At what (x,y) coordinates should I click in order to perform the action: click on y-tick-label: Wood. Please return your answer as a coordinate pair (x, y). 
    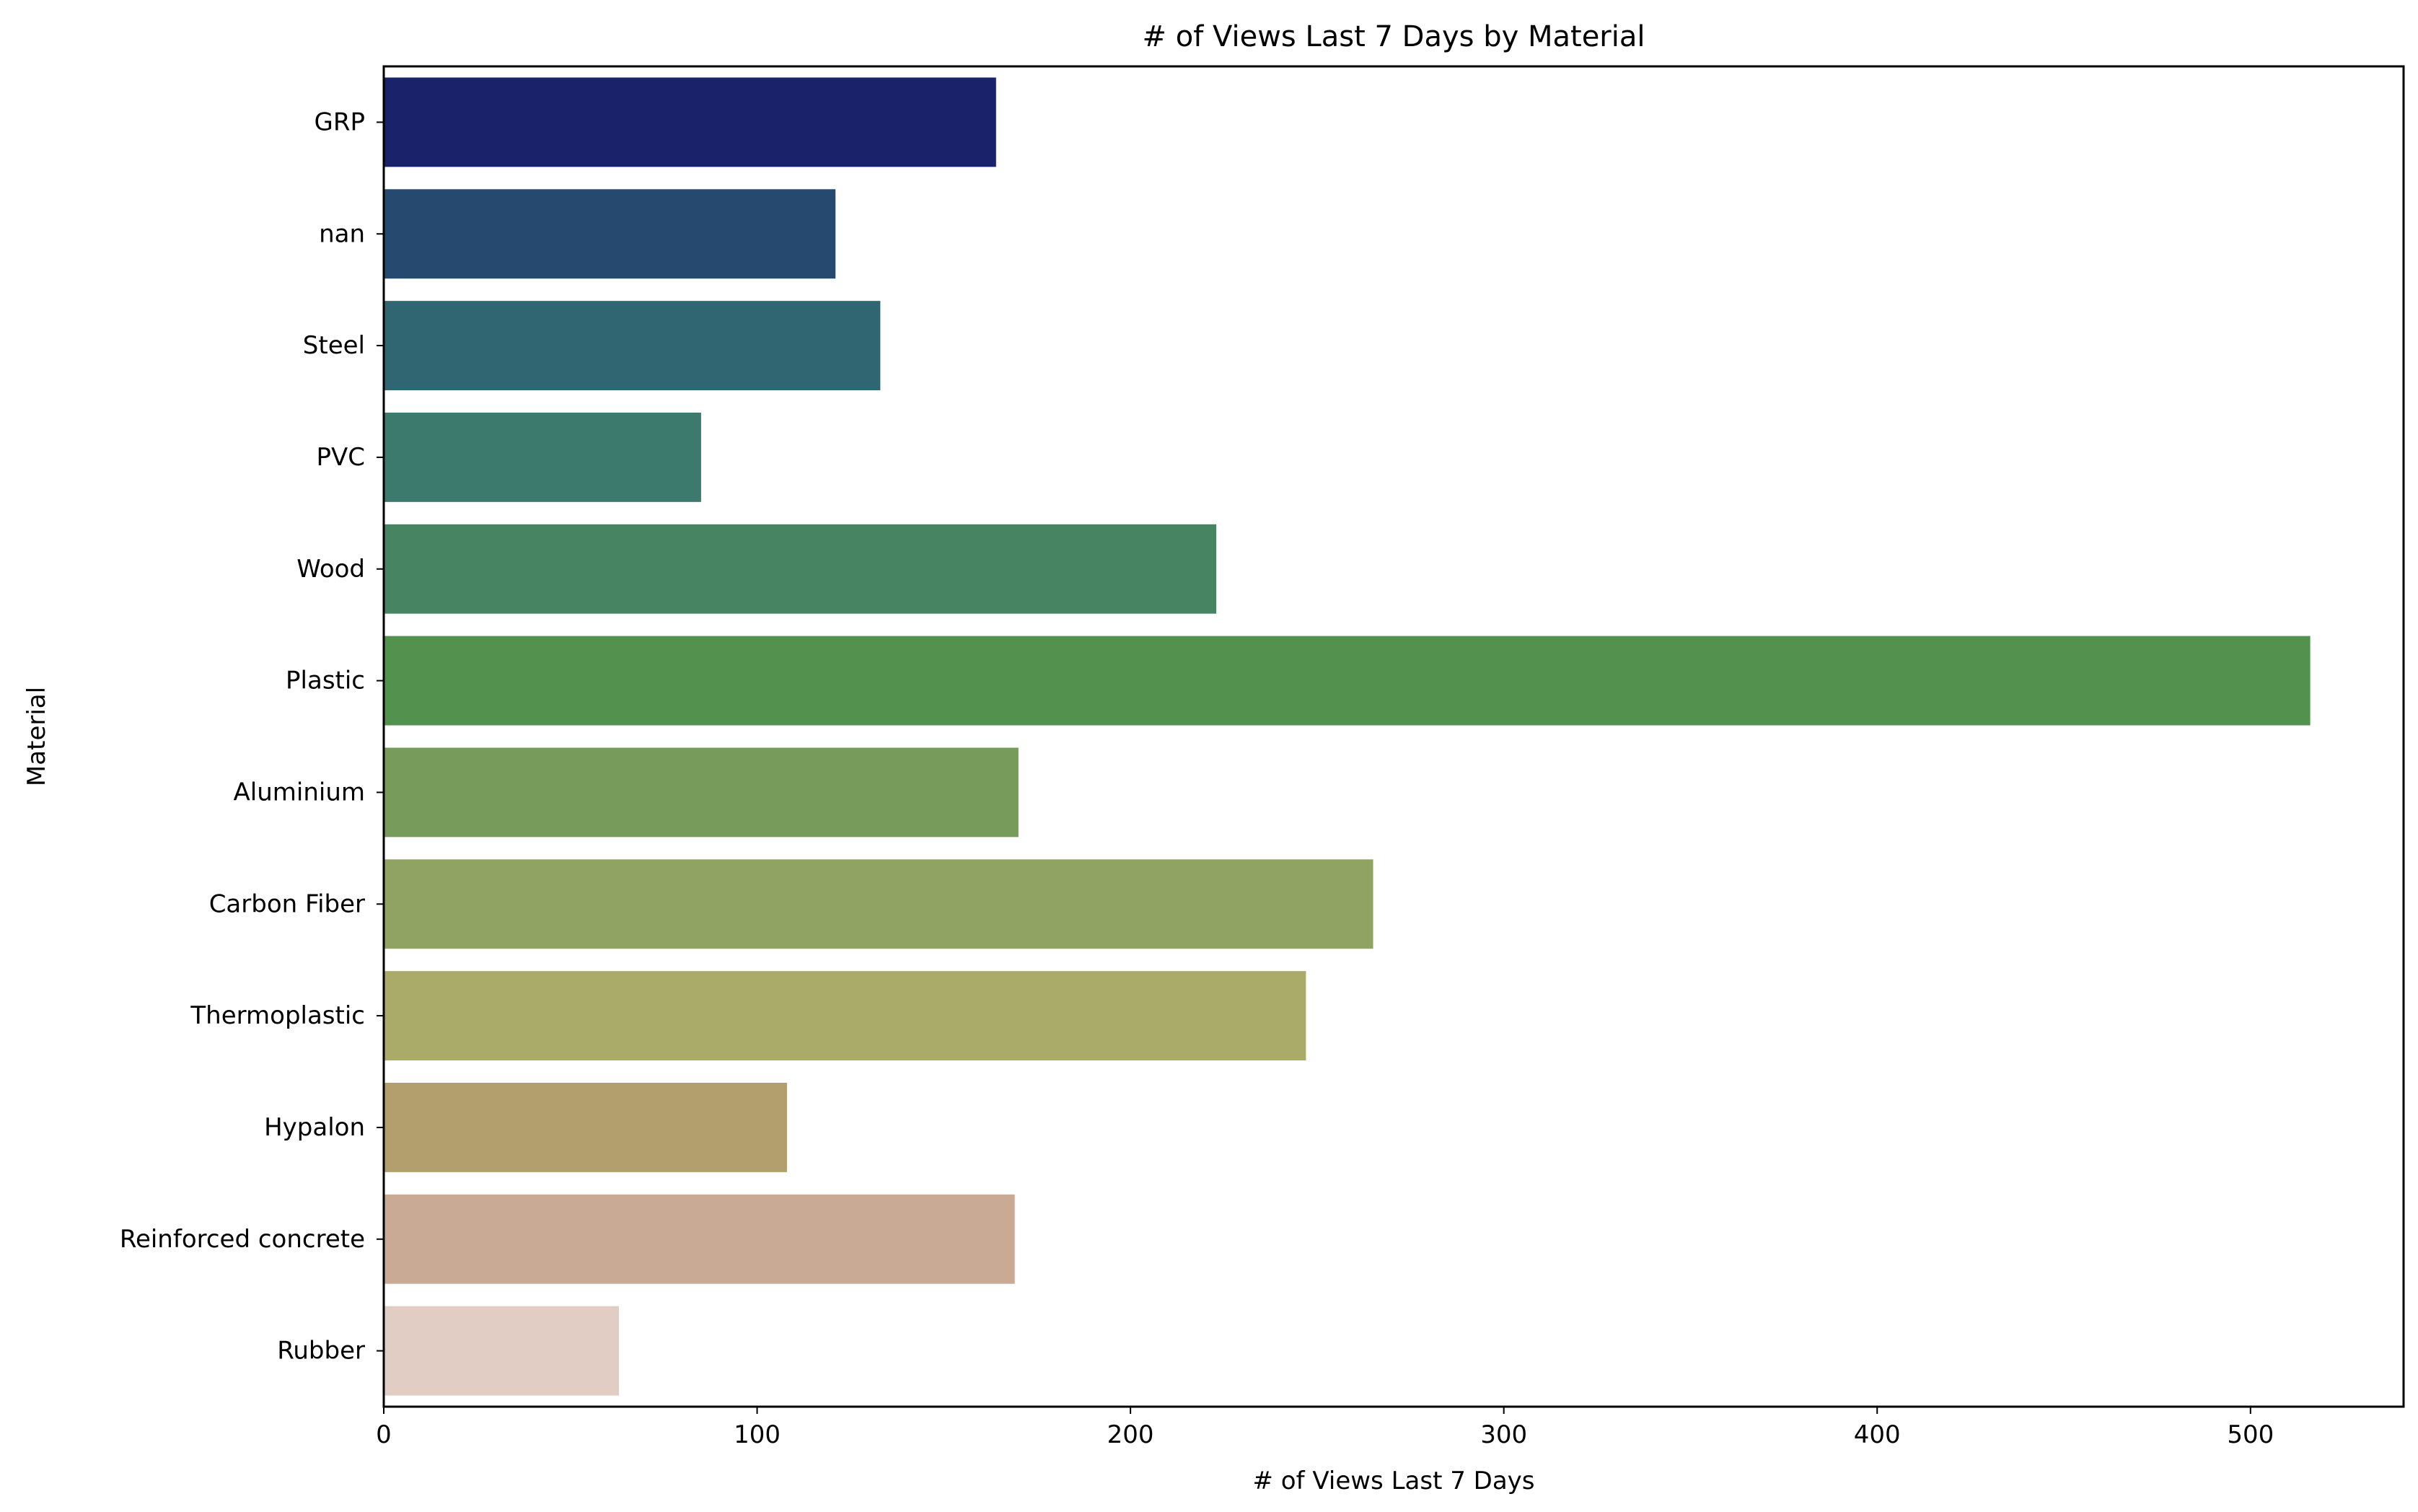
    Looking at the image, I should click on (330, 570).